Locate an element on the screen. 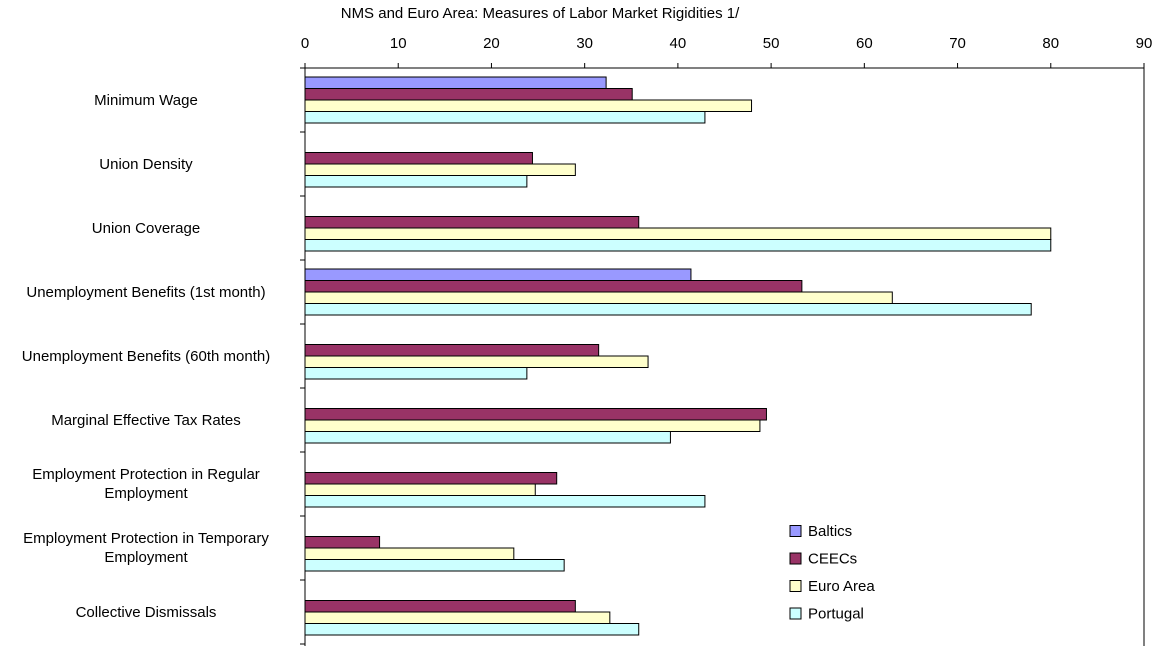 The height and width of the screenshot is (646, 1161). y-tick-label: Collective Dismissals is located at coordinates (146, 612).